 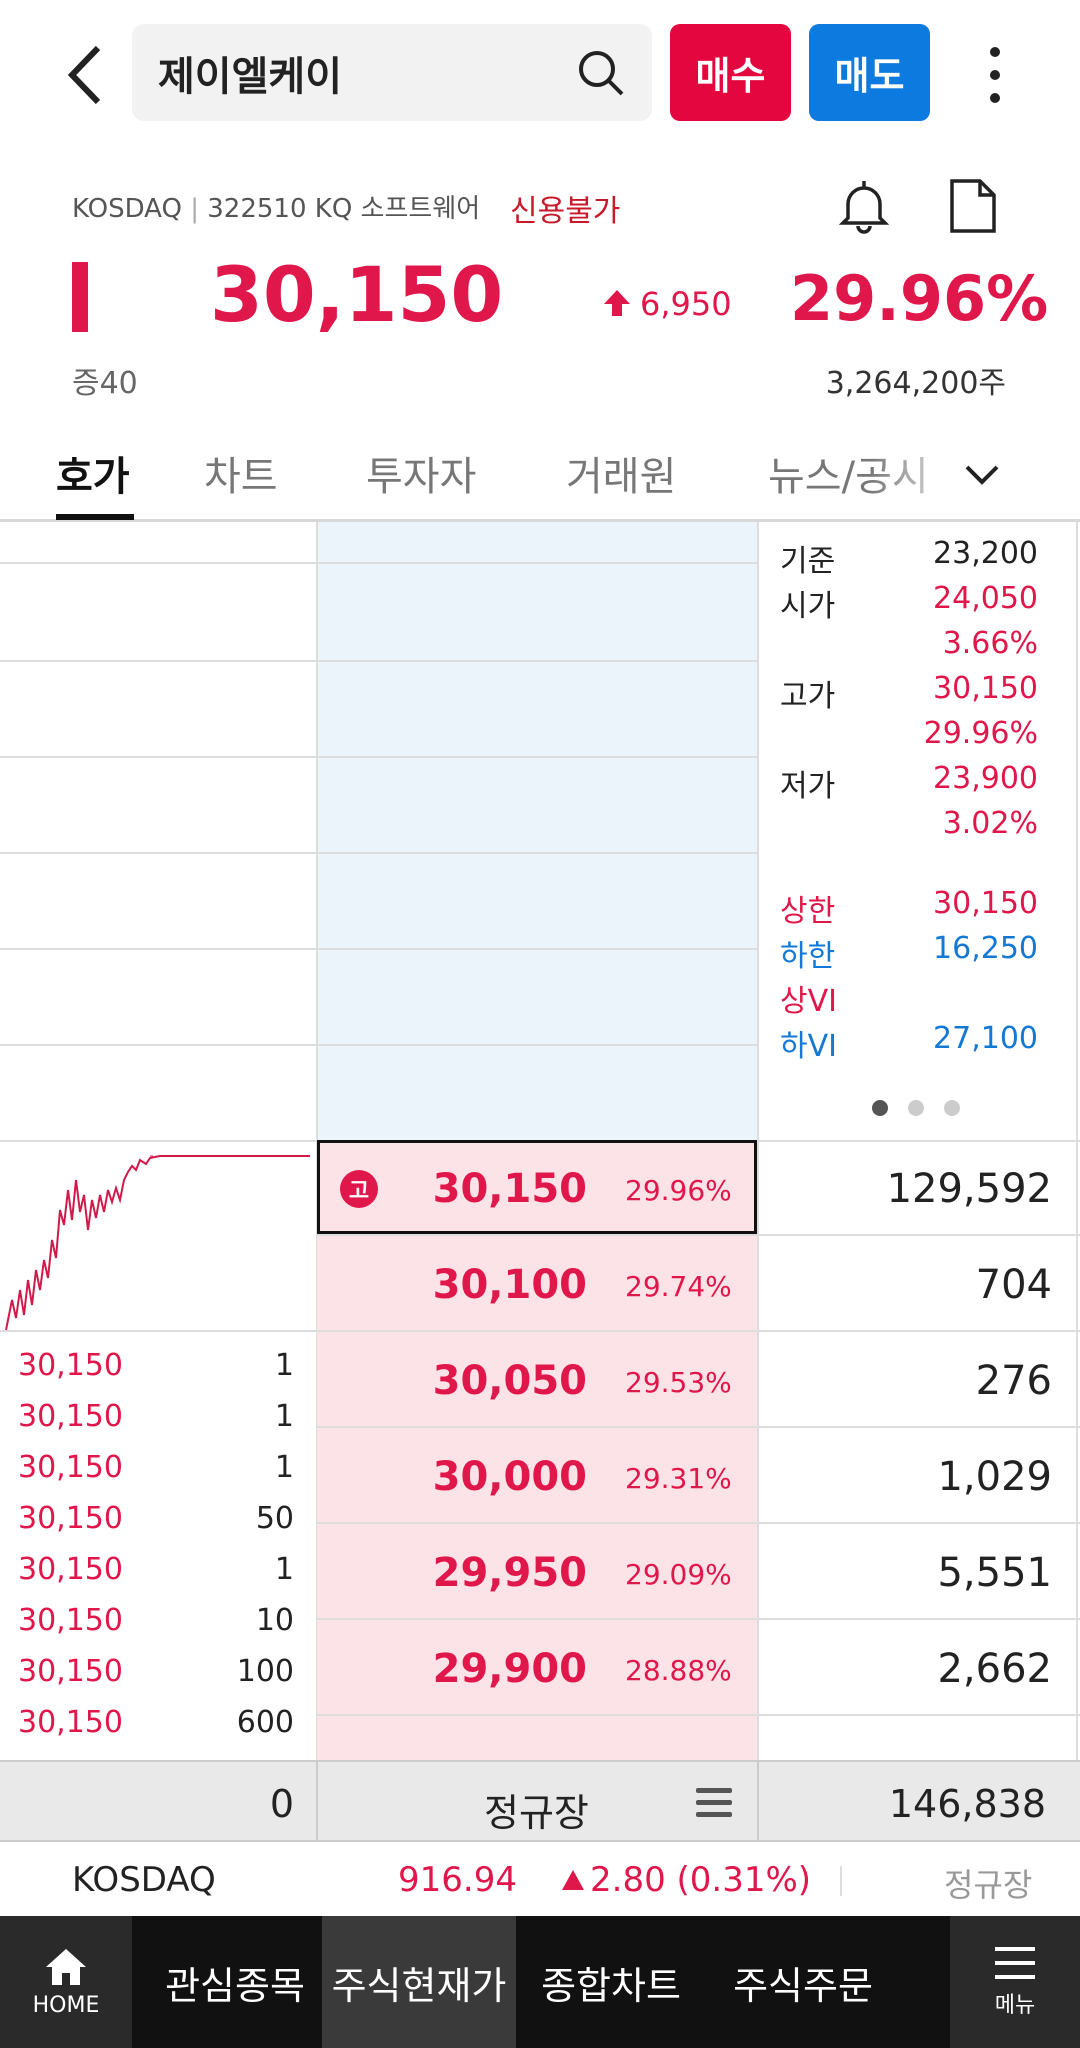 What do you see at coordinates (1015, 1963) in the screenshot?
I see `hamburger-icon` at bounding box center [1015, 1963].